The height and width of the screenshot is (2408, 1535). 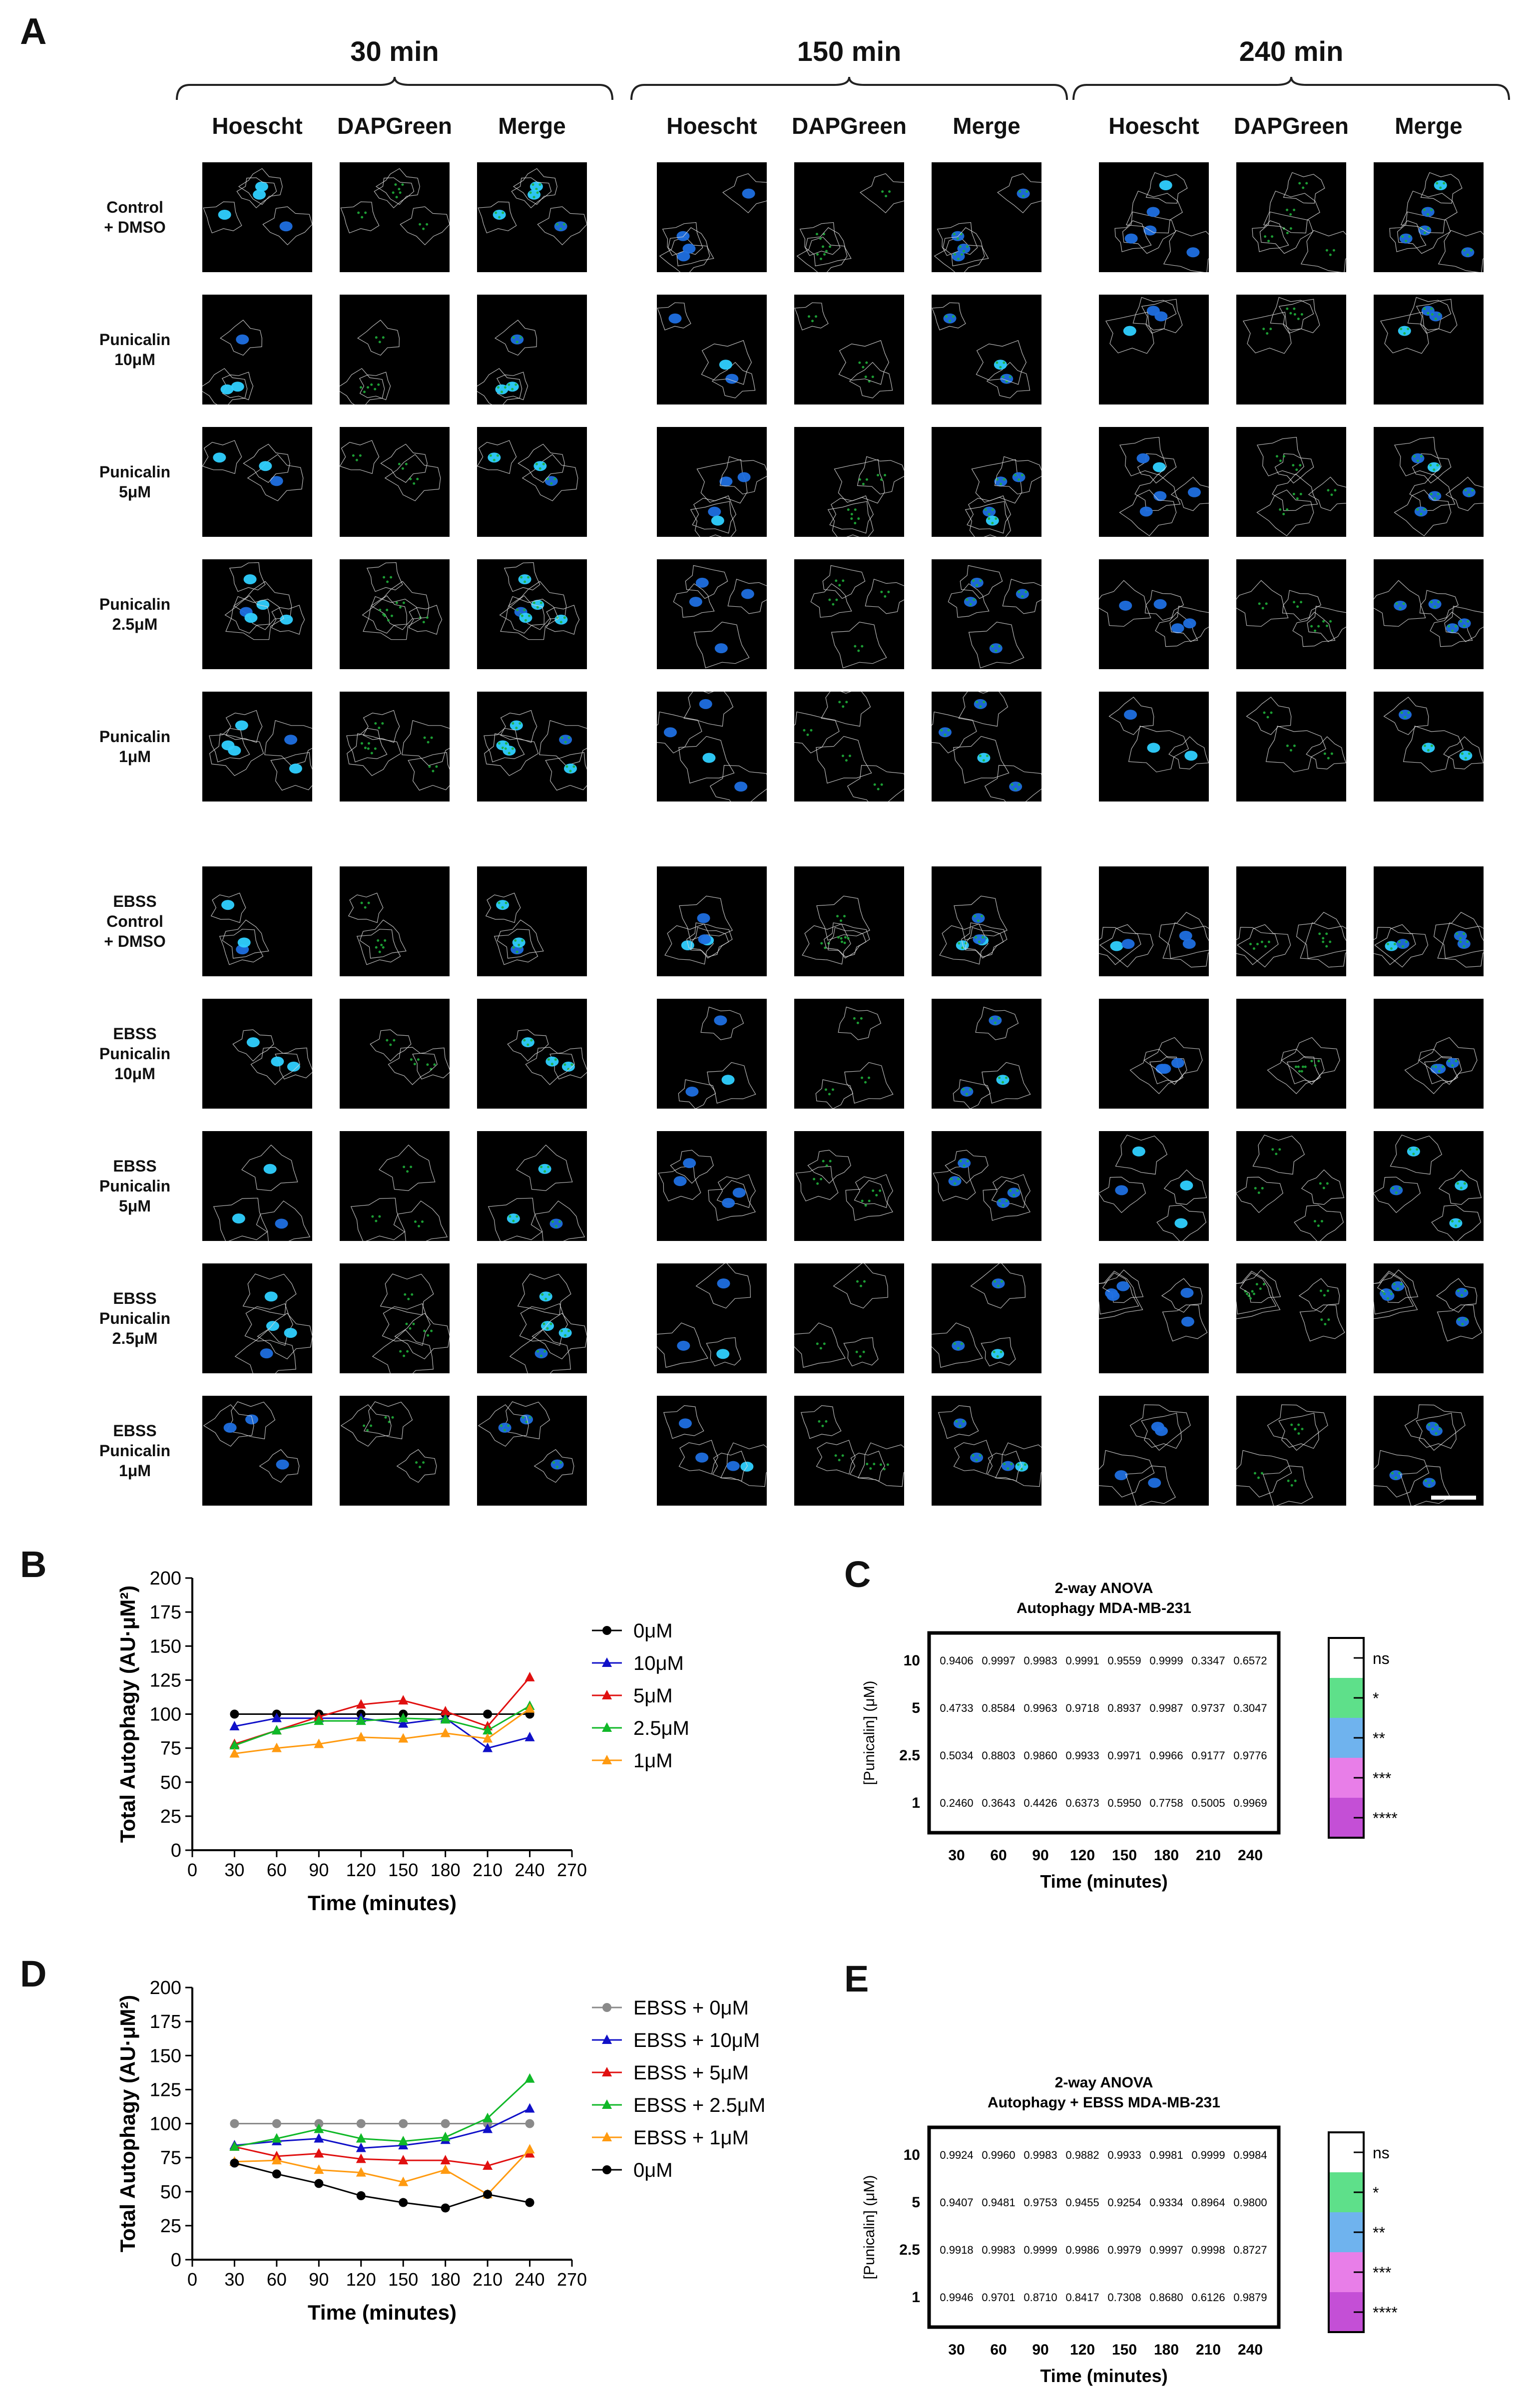 I want to click on p-value-cell: 0.4733, so click(x=956, y=1708).